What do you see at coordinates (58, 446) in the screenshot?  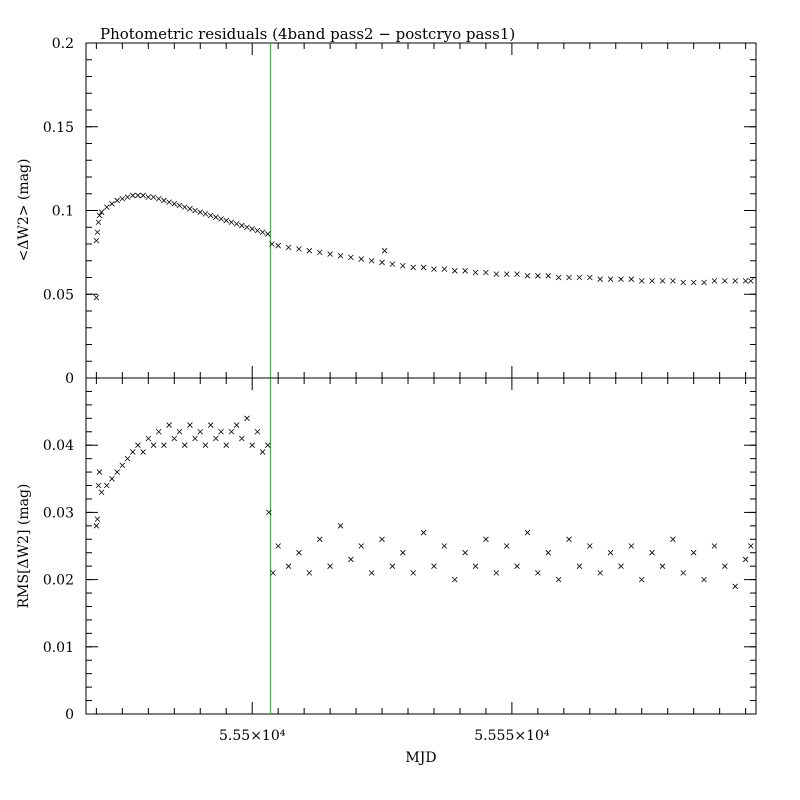 I see `rms-y-tick-label: 0.04` at bounding box center [58, 446].